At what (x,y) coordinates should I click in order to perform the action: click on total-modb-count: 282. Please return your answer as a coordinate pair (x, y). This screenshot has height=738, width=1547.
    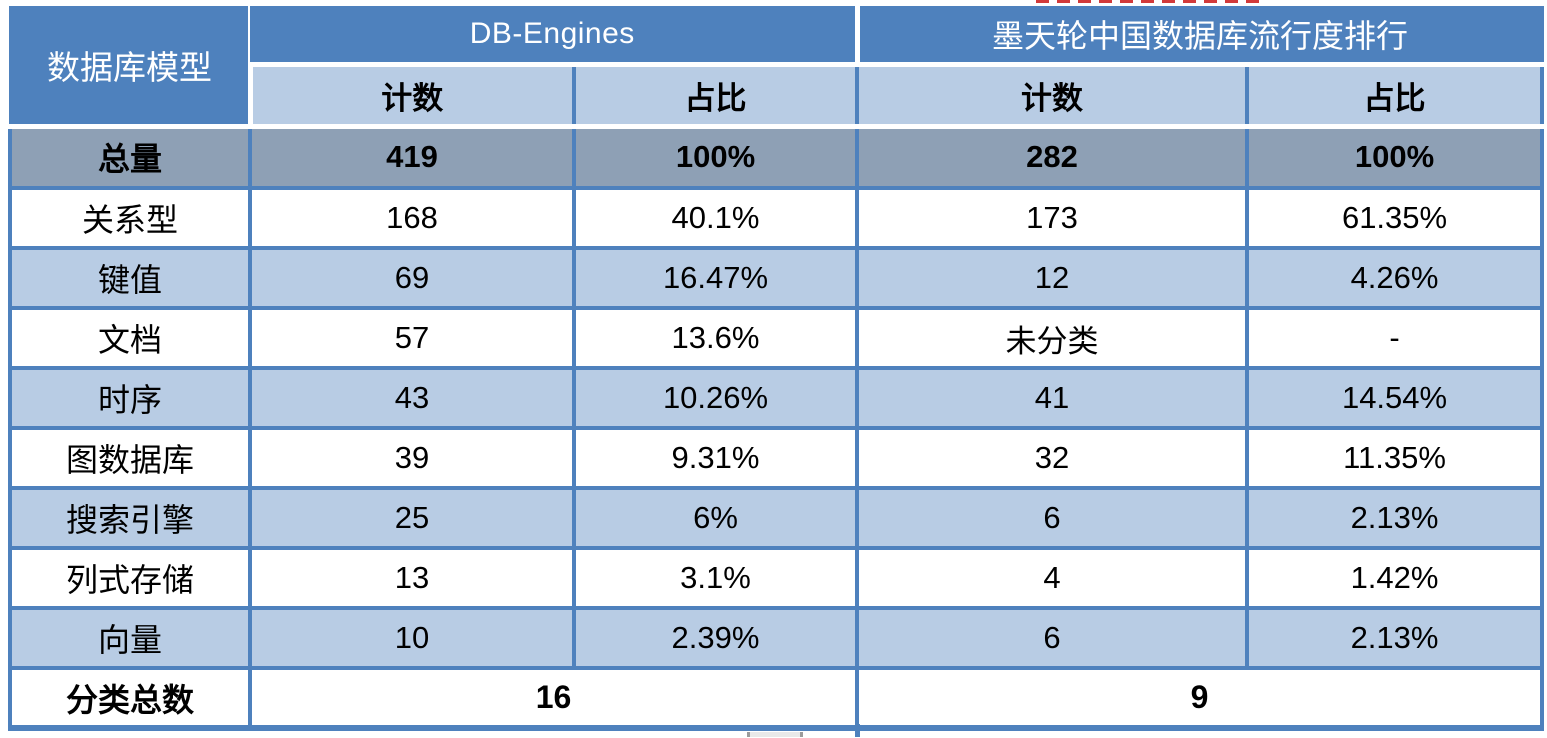
    Looking at the image, I should click on (1052, 158).